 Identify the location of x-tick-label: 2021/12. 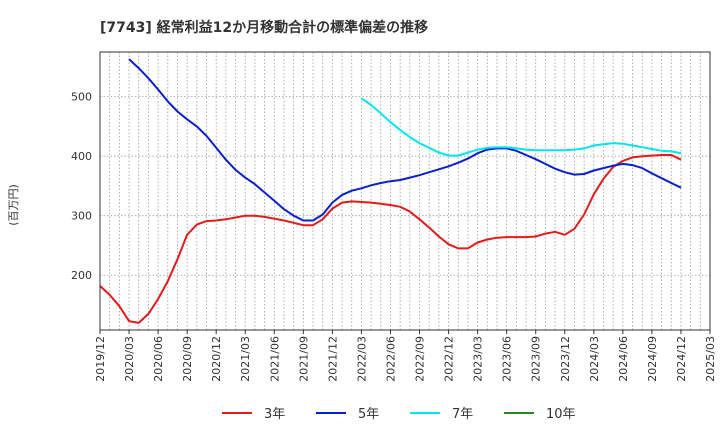
(332, 359).